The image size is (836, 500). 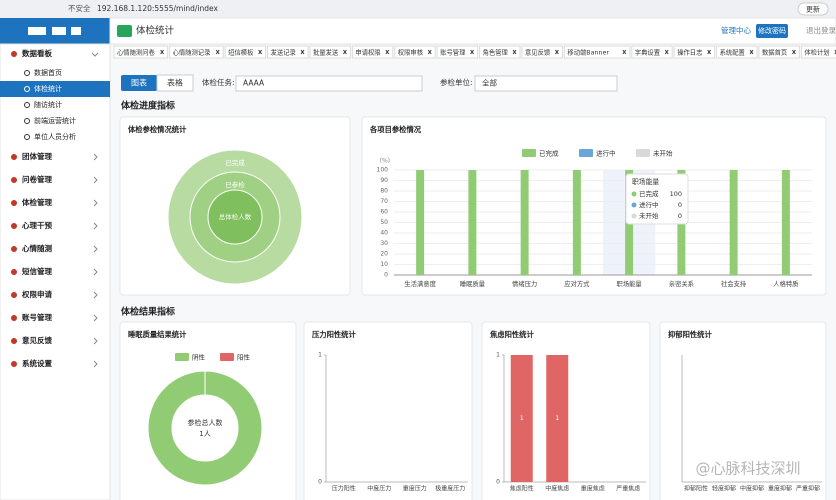 What do you see at coordinates (774, 52) in the screenshot?
I see `tab-label: 数据首页` at bounding box center [774, 52].